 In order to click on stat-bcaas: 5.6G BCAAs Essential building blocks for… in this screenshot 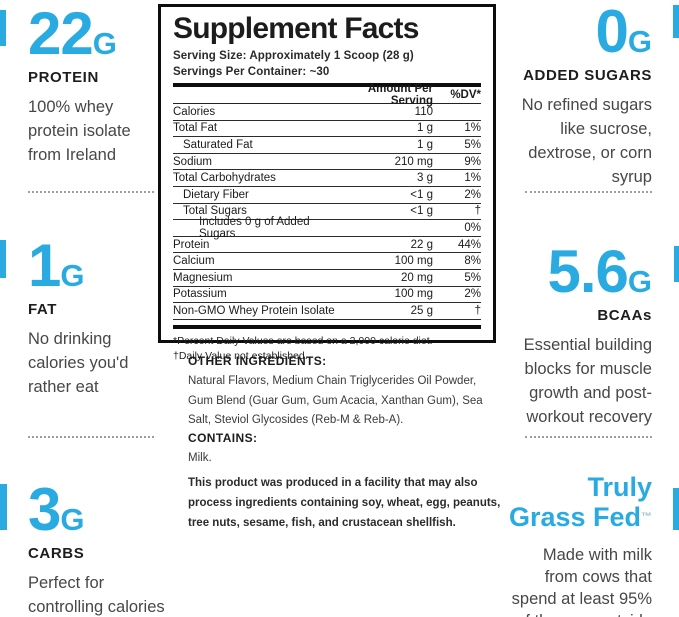, I will do `click(567, 335)`.